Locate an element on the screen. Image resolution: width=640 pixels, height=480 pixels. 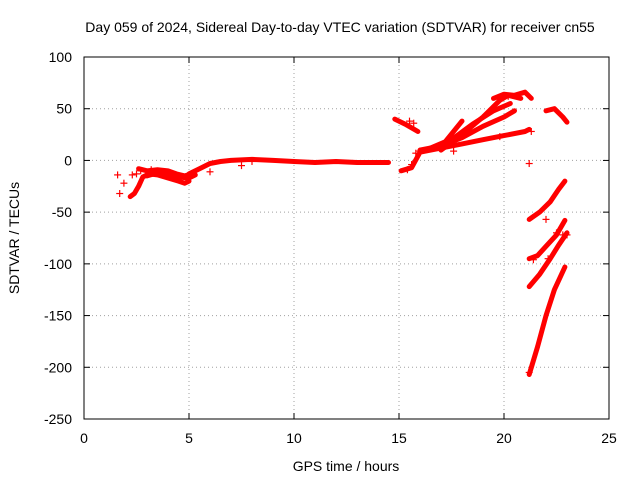
y-tick-label: -100 is located at coordinates (58, 264).